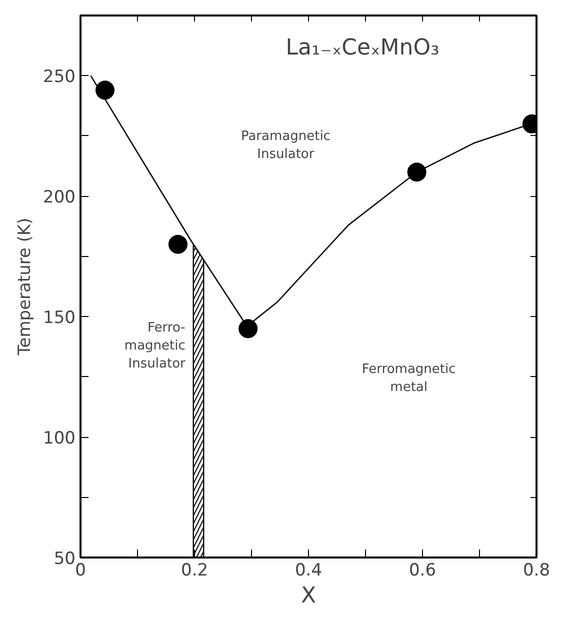  Describe the element at coordinates (363, 48) in the screenshot. I see `text: La₁₋ₓCeₓMnO₃` at that location.